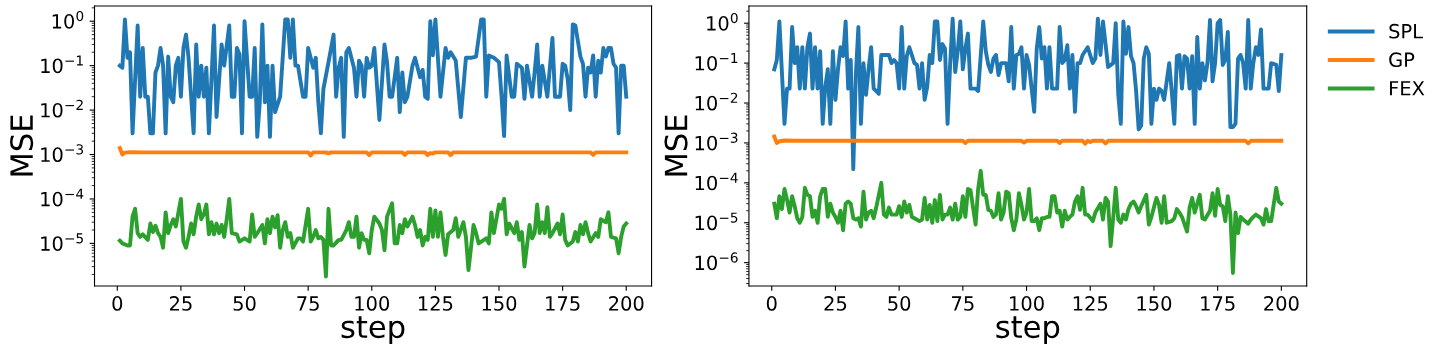 This screenshot has height=352, width=1432. I want to click on y-tick-label: 10$^{−6}$, so click(716, 261).